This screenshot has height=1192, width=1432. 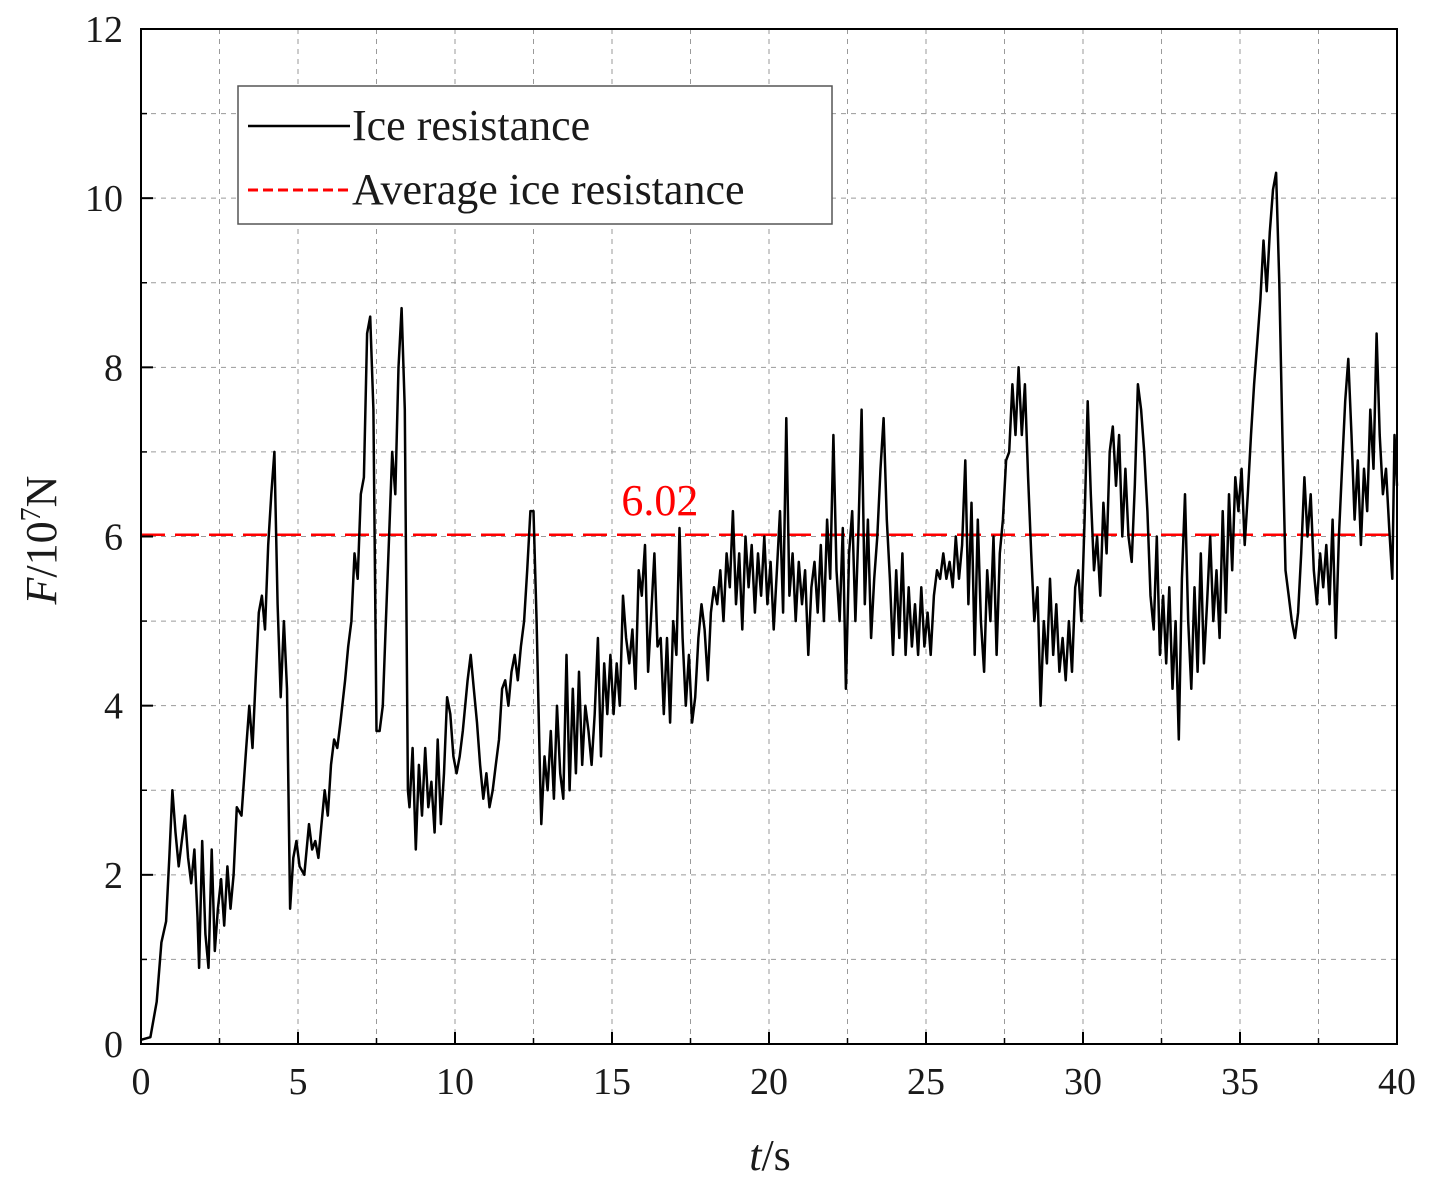 I want to click on legend: Ice resistance Average ice resistance, so click(x=535, y=155).